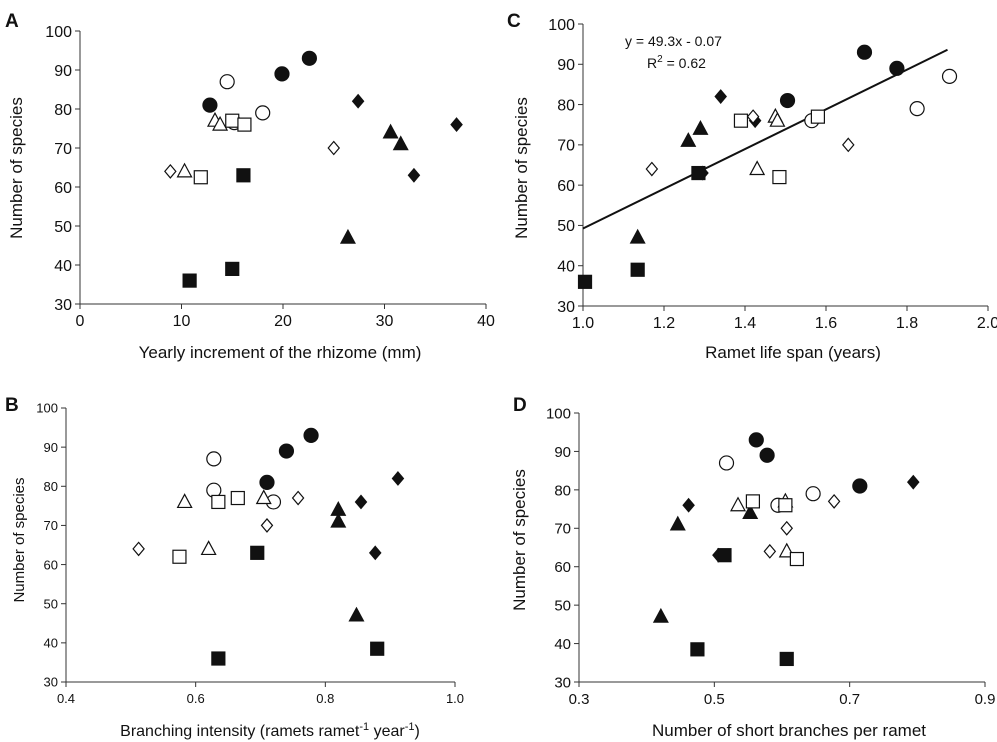  Describe the element at coordinates (280, 352) in the screenshot. I see `x-axis-label-a: Yearly increment of the rhizome (mm)` at that location.